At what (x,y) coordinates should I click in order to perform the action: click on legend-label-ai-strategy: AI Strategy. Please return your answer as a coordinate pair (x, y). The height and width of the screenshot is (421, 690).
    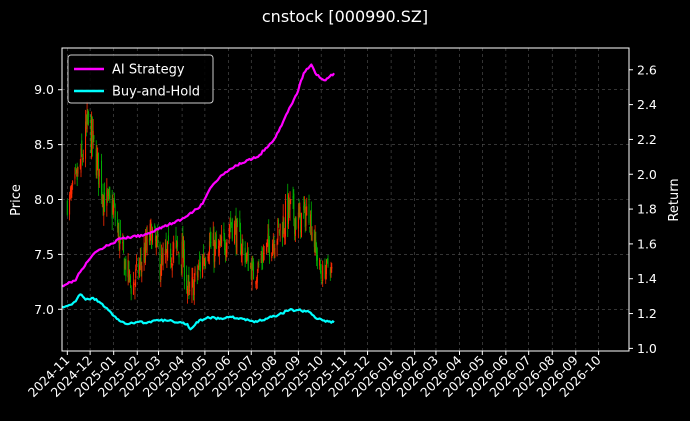
    Looking at the image, I should click on (148, 70).